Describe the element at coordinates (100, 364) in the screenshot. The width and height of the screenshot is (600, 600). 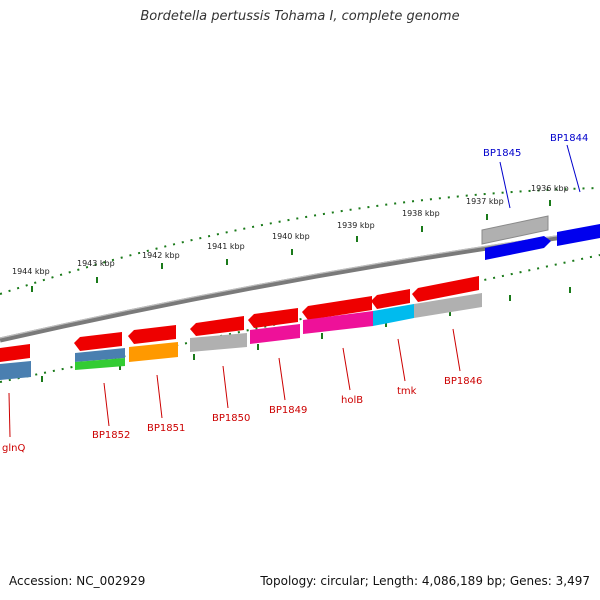
I see `feature-bp1852-green` at that location.